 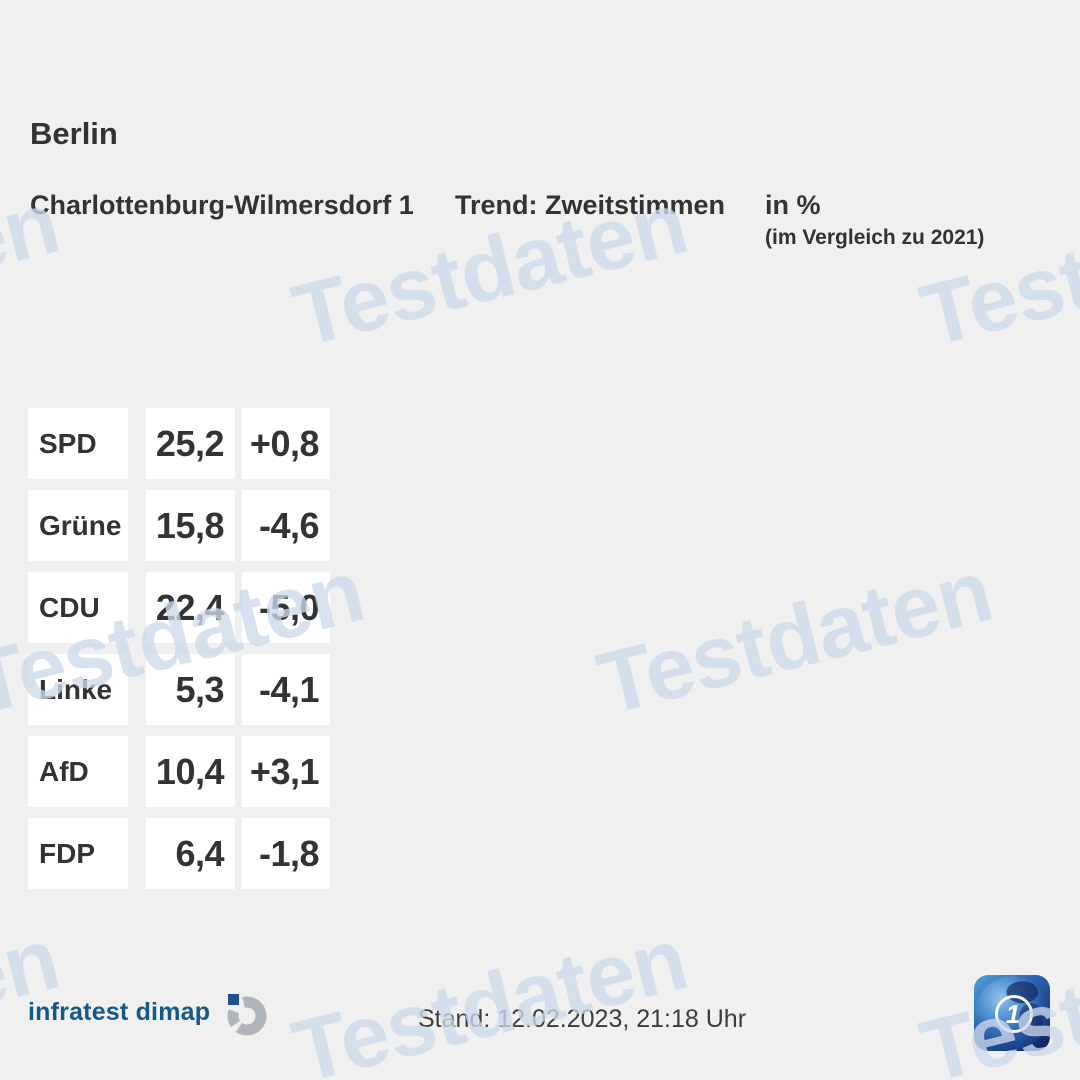 I want to click on table-row: SPD 25,2 +0,8, so click(x=179, y=443).